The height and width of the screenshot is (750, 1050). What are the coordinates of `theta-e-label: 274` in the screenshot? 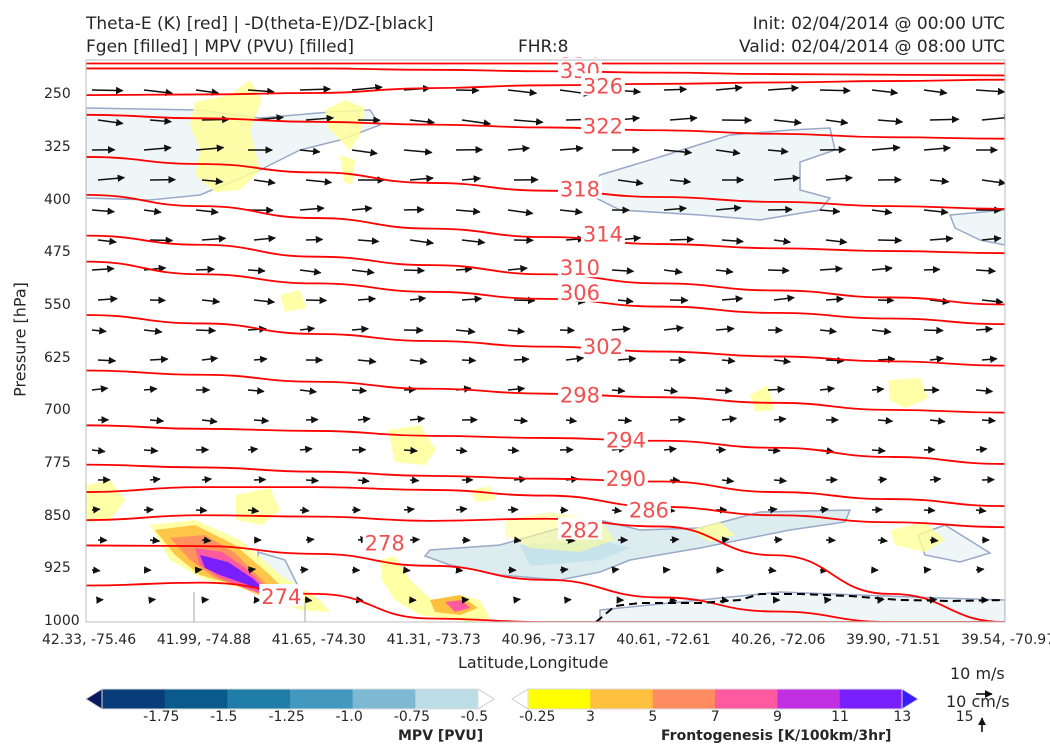 It's located at (281, 597).